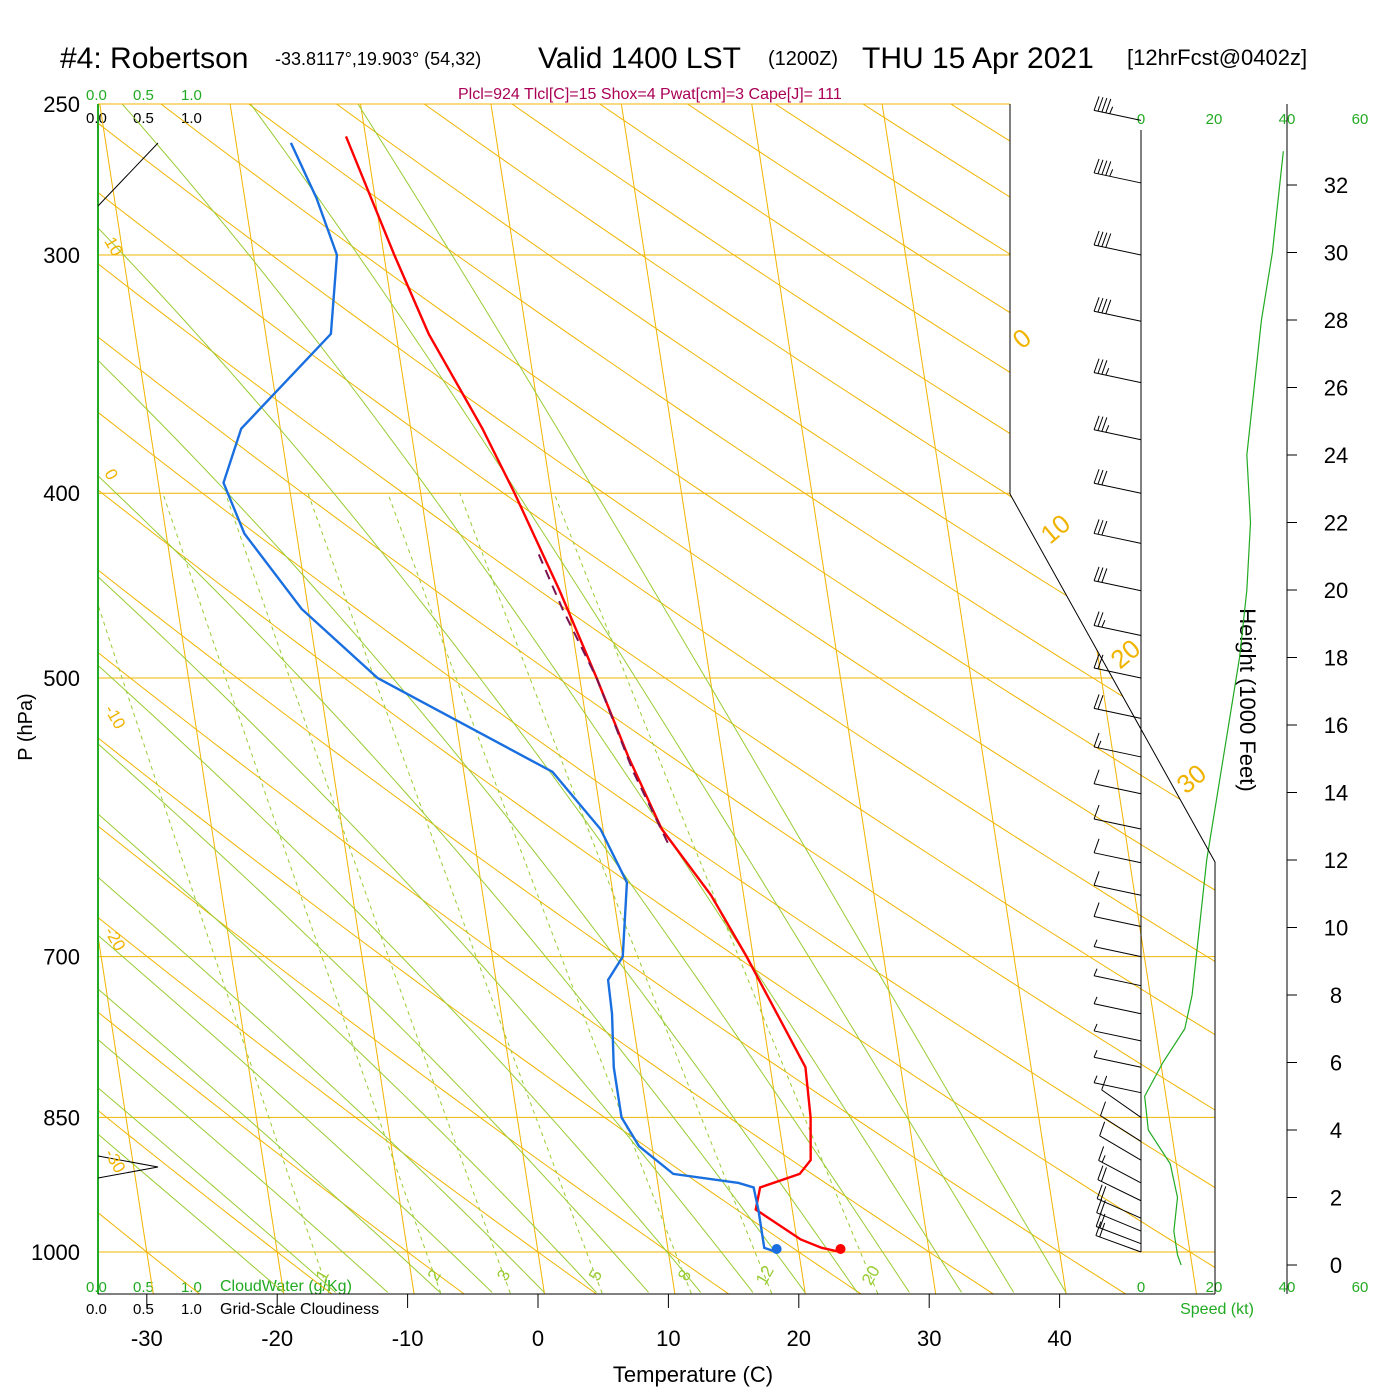 This screenshot has height=1400, width=1400. What do you see at coordinates (1336, 658) in the screenshot?
I see `height-tick-label-18: 18` at bounding box center [1336, 658].